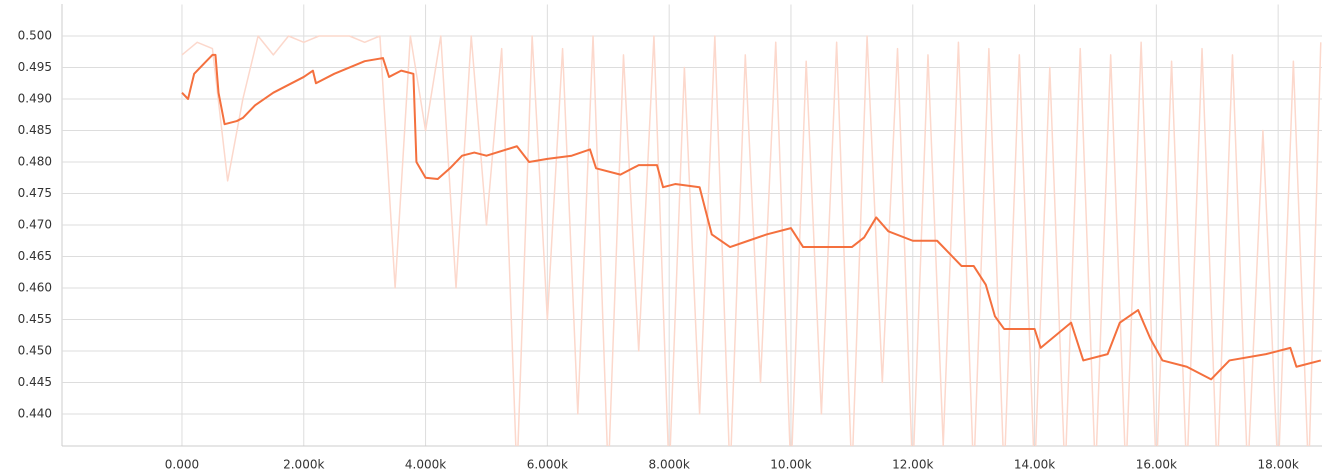  I want to click on y-tick-label: 0.450, so click(35, 351).